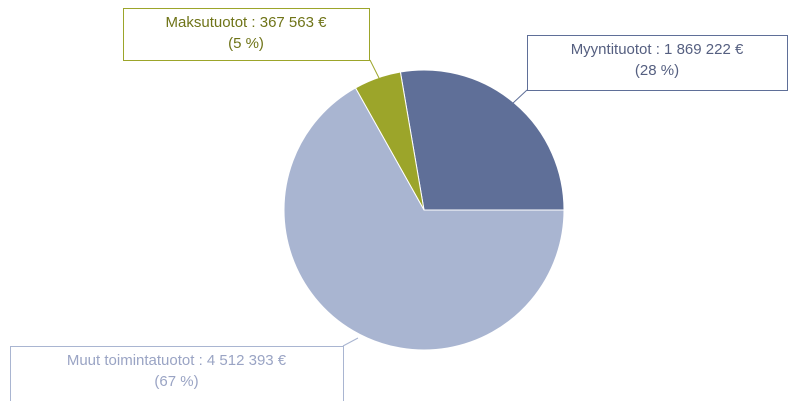 This screenshot has width=792, height=401. Describe the element at coordinates (482, 140) in the screenshot. I see `pie-slice` at that location.